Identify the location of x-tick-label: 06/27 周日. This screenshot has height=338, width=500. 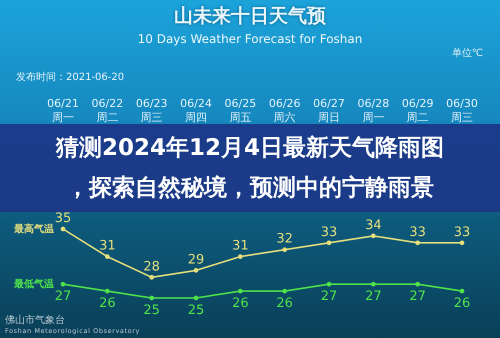
(329, 110).